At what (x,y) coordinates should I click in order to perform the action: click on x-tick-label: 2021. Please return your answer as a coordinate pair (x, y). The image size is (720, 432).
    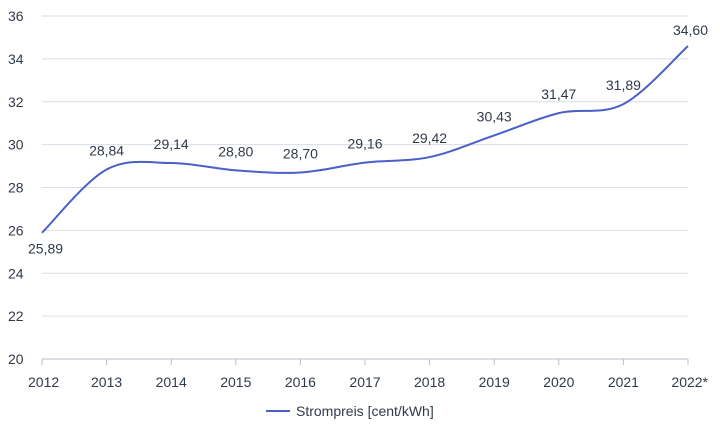
    Looking at the image, I should click on (623, 382).